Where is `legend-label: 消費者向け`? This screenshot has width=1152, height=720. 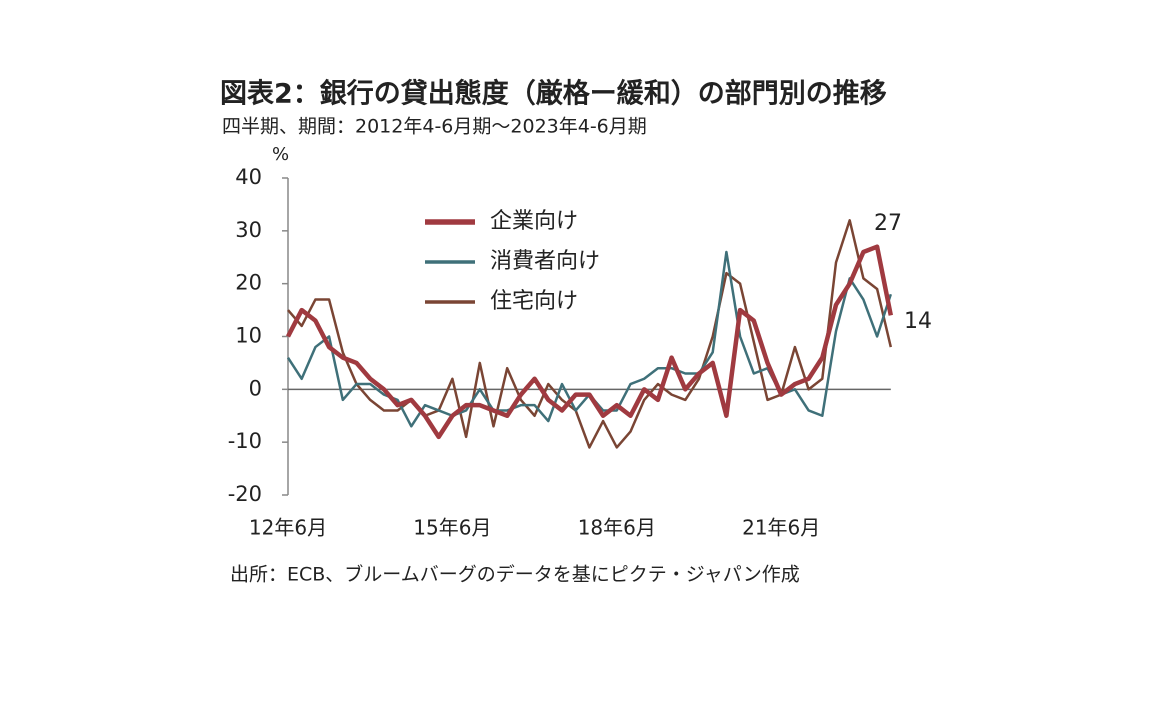
legend-label: 消費者向け is located at coordinates (545, 261).